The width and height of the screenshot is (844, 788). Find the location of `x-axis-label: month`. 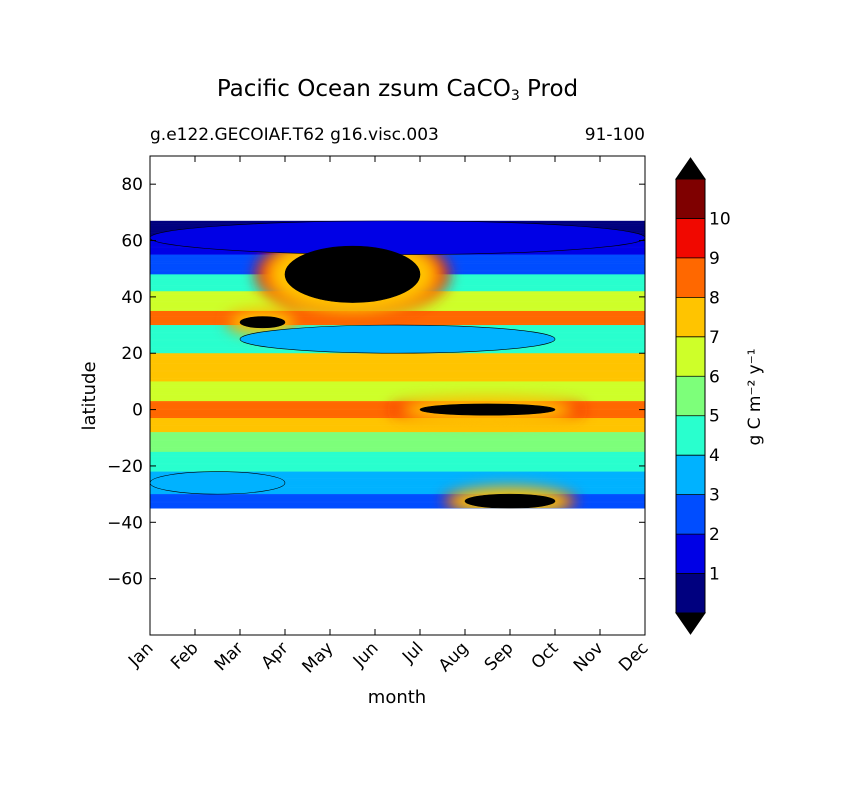

x-axis-label: month is located at coordinates (397, 697).